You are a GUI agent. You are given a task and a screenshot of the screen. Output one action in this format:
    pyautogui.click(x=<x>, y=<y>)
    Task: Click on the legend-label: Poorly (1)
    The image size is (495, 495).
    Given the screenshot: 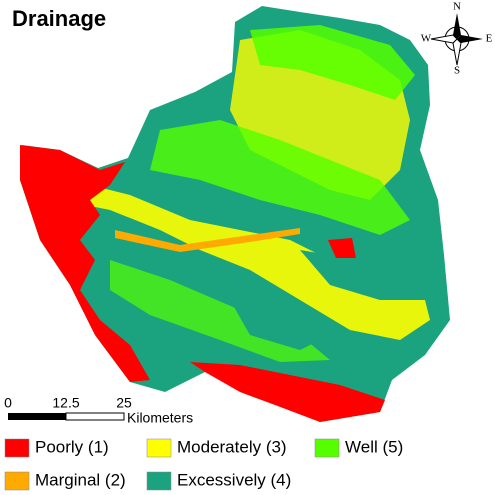 What is the action you would take?
    pyautogui.click(x=72, y=446)
    